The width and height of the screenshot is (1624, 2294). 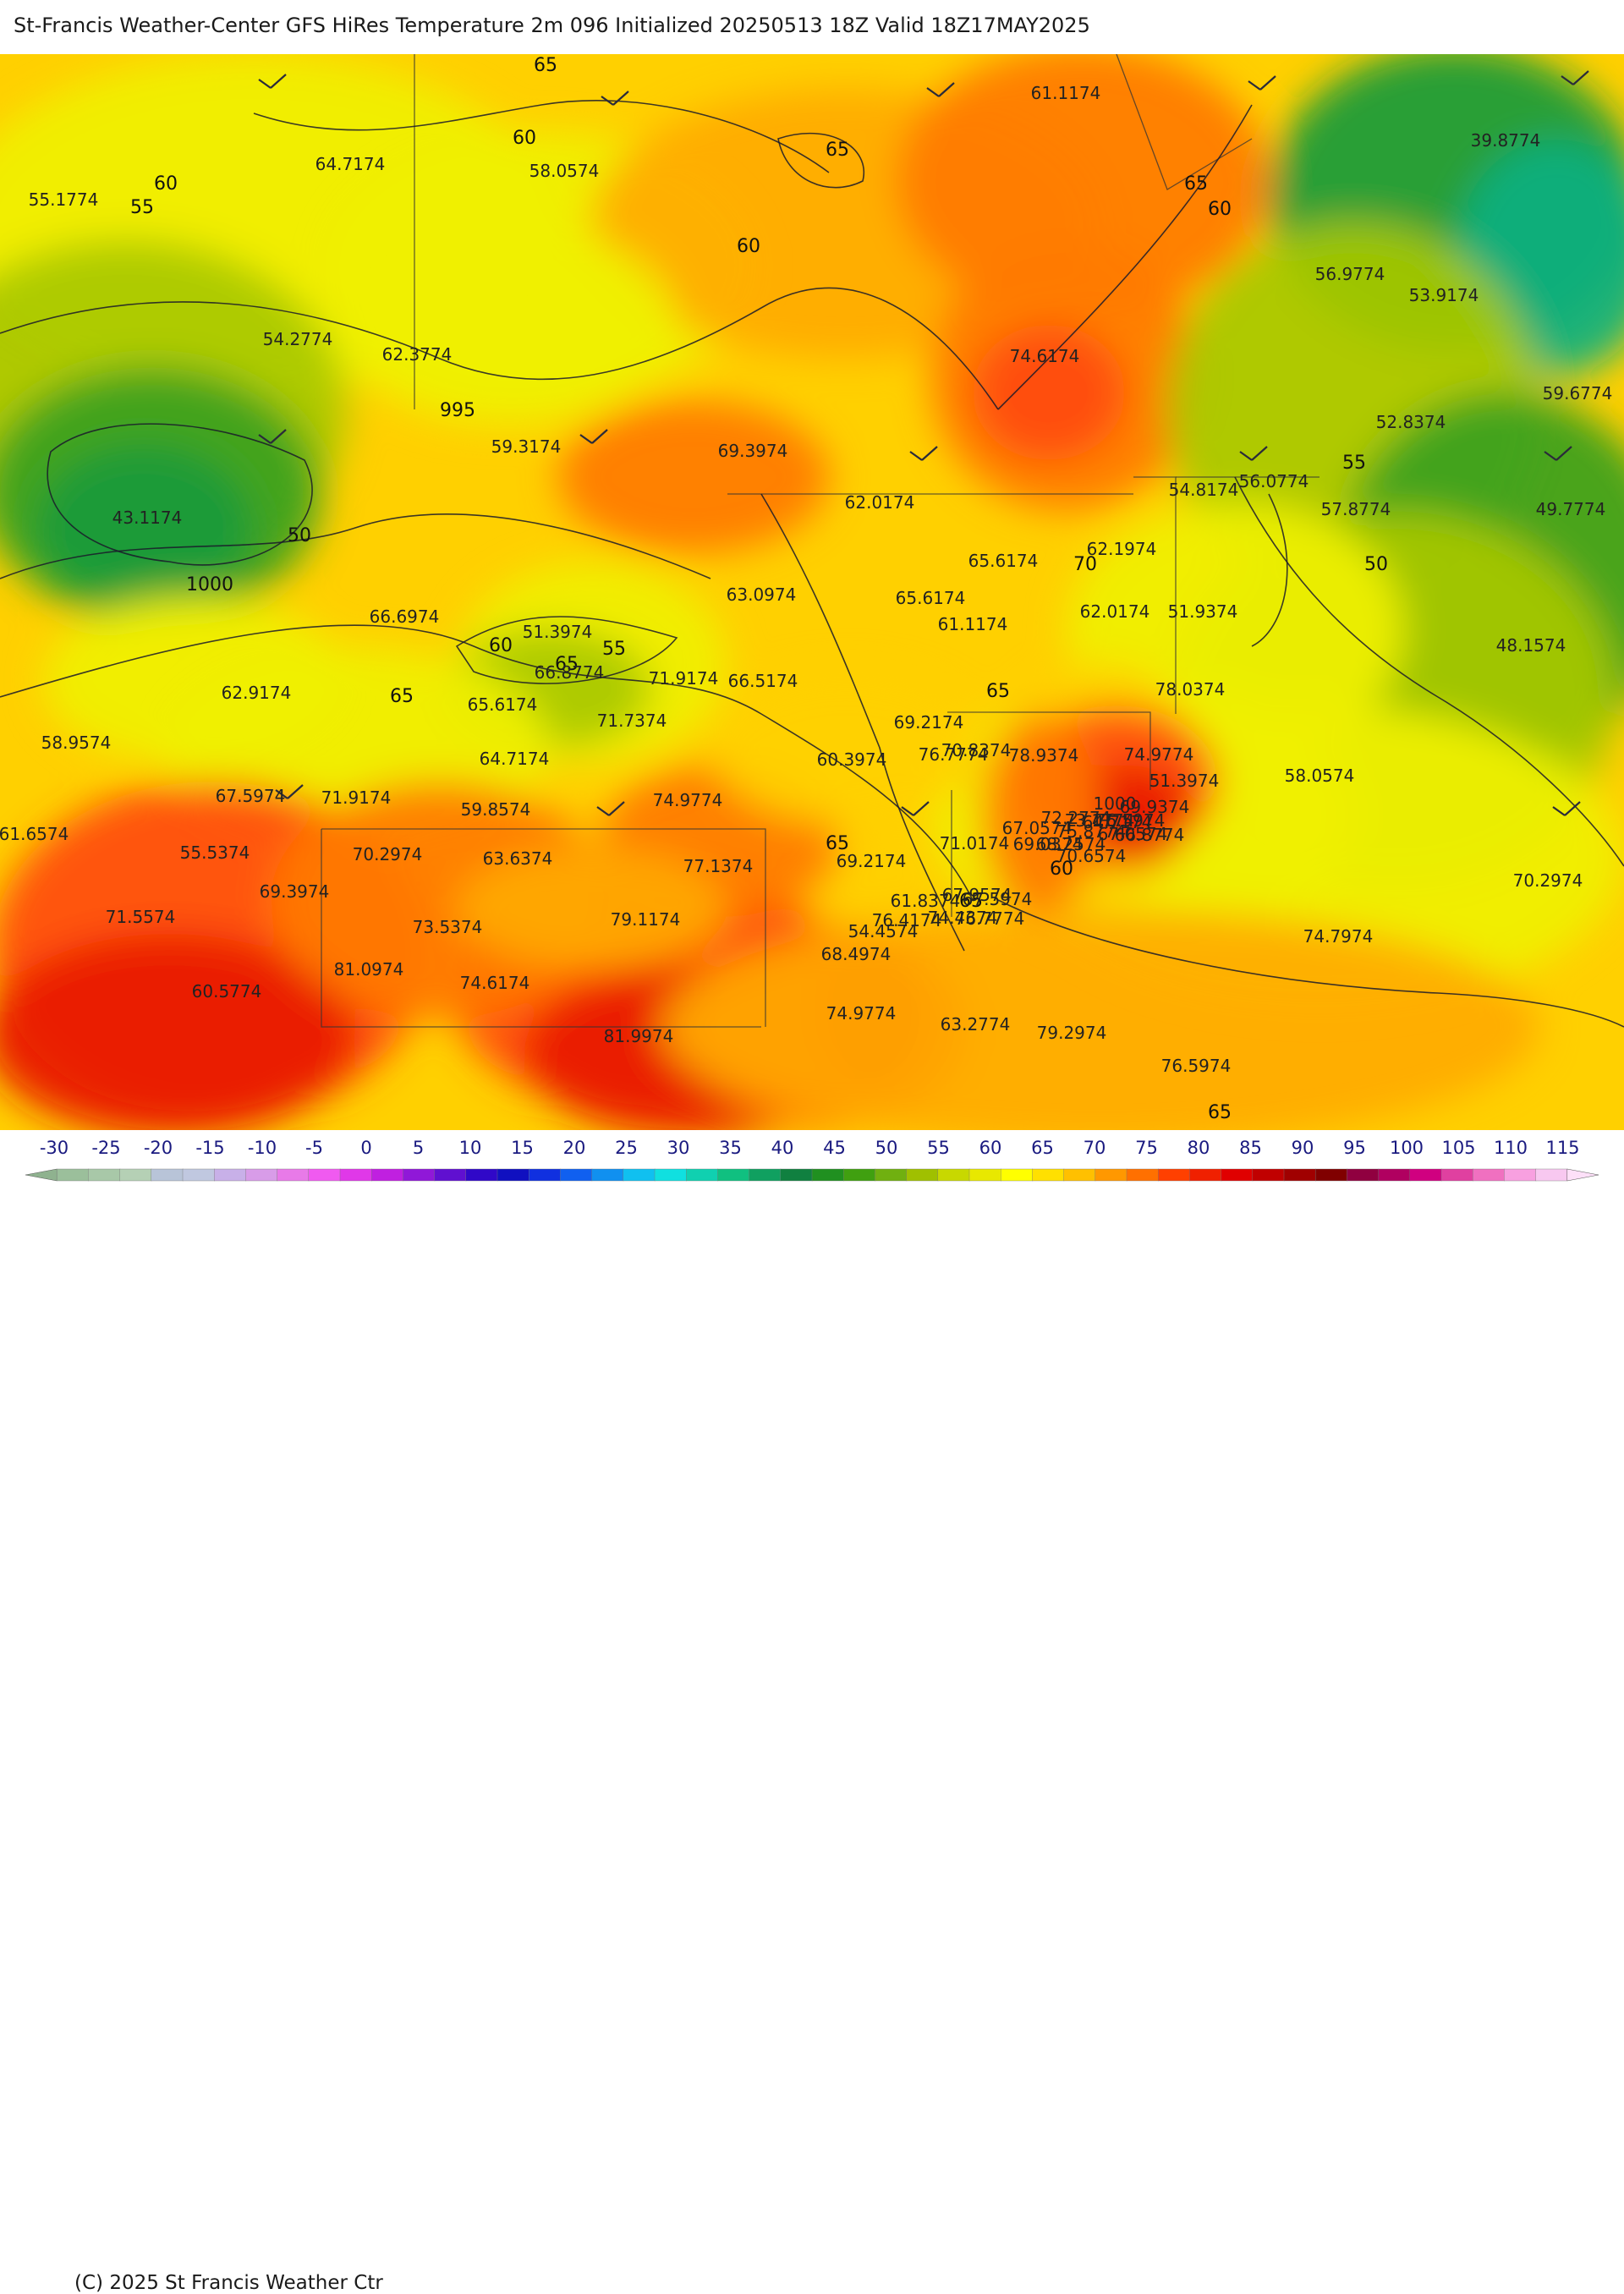 I want to click on point-value-kentucky: 79.1174, so click(x=646, y=919).